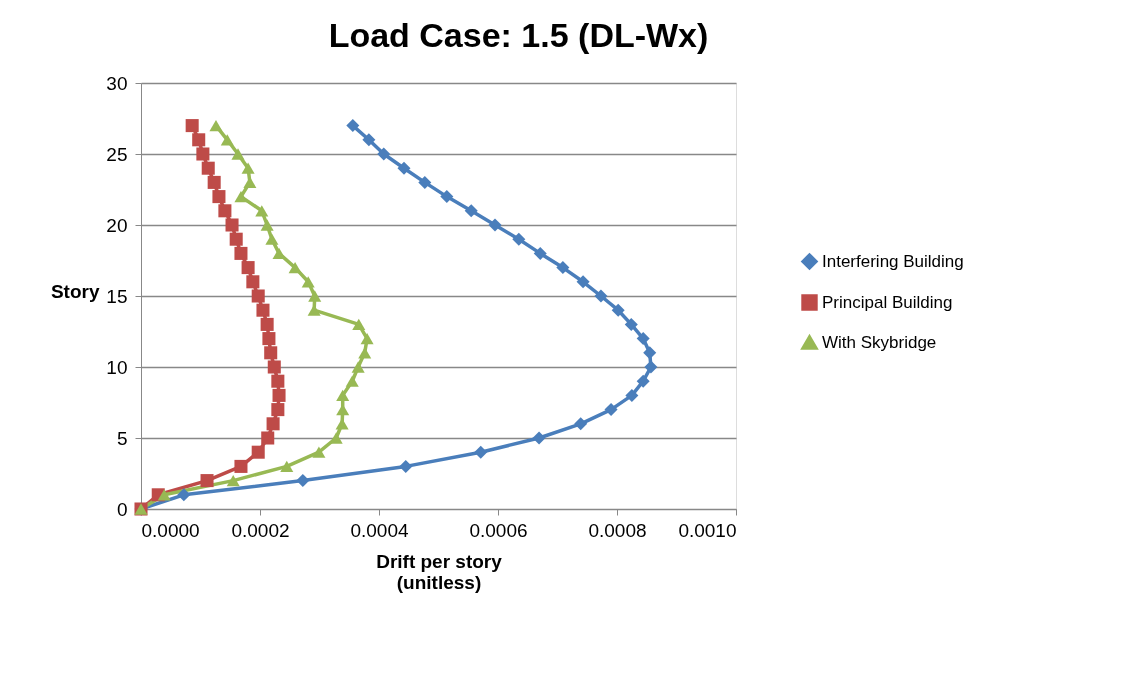 Image resolution: width=1127 pixels, height=696 pixels. What do you see at coordinates (379, 530) in the screenshot?
I see `x-tick-label: 0.0004` at bounding box center [379, 530].